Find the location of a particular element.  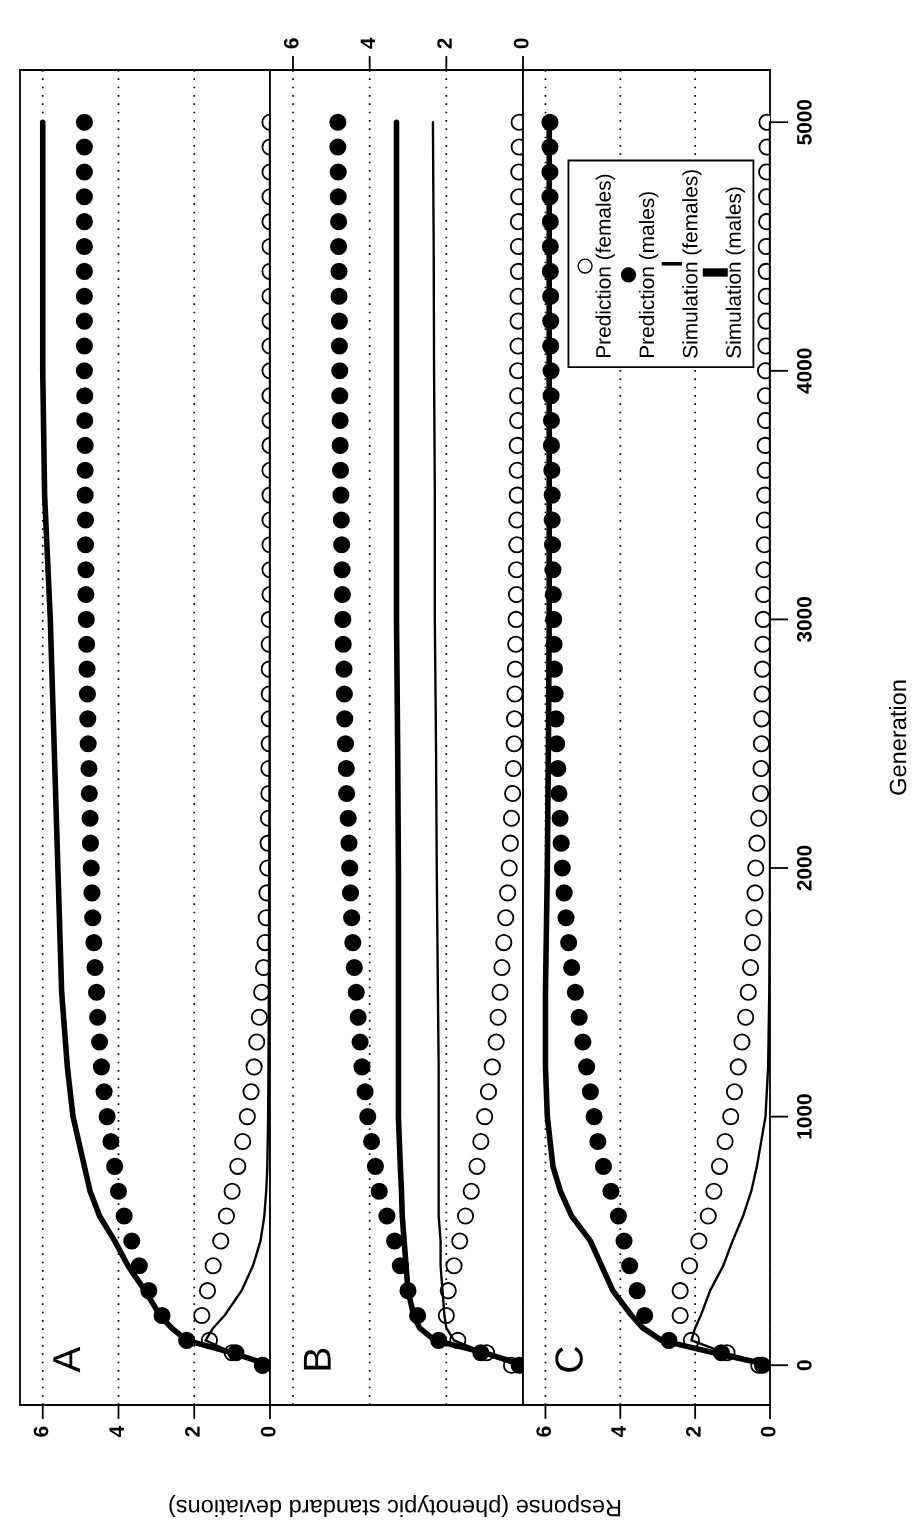

legend-label: Prediction (females) is located at coordinates (605, 266).